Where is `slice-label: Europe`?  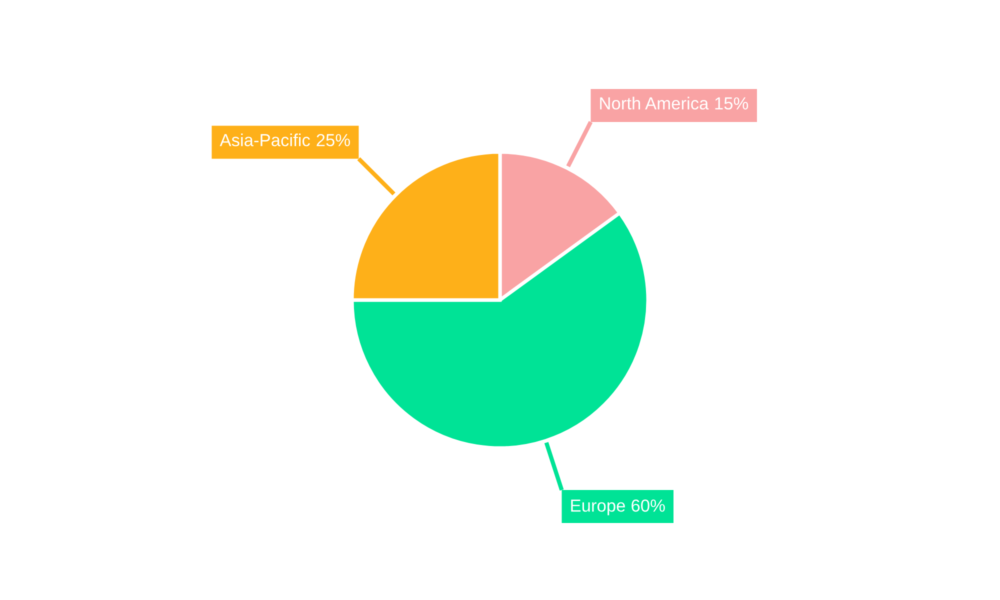 slice-label: Europe is located at coordinates (598, 508).